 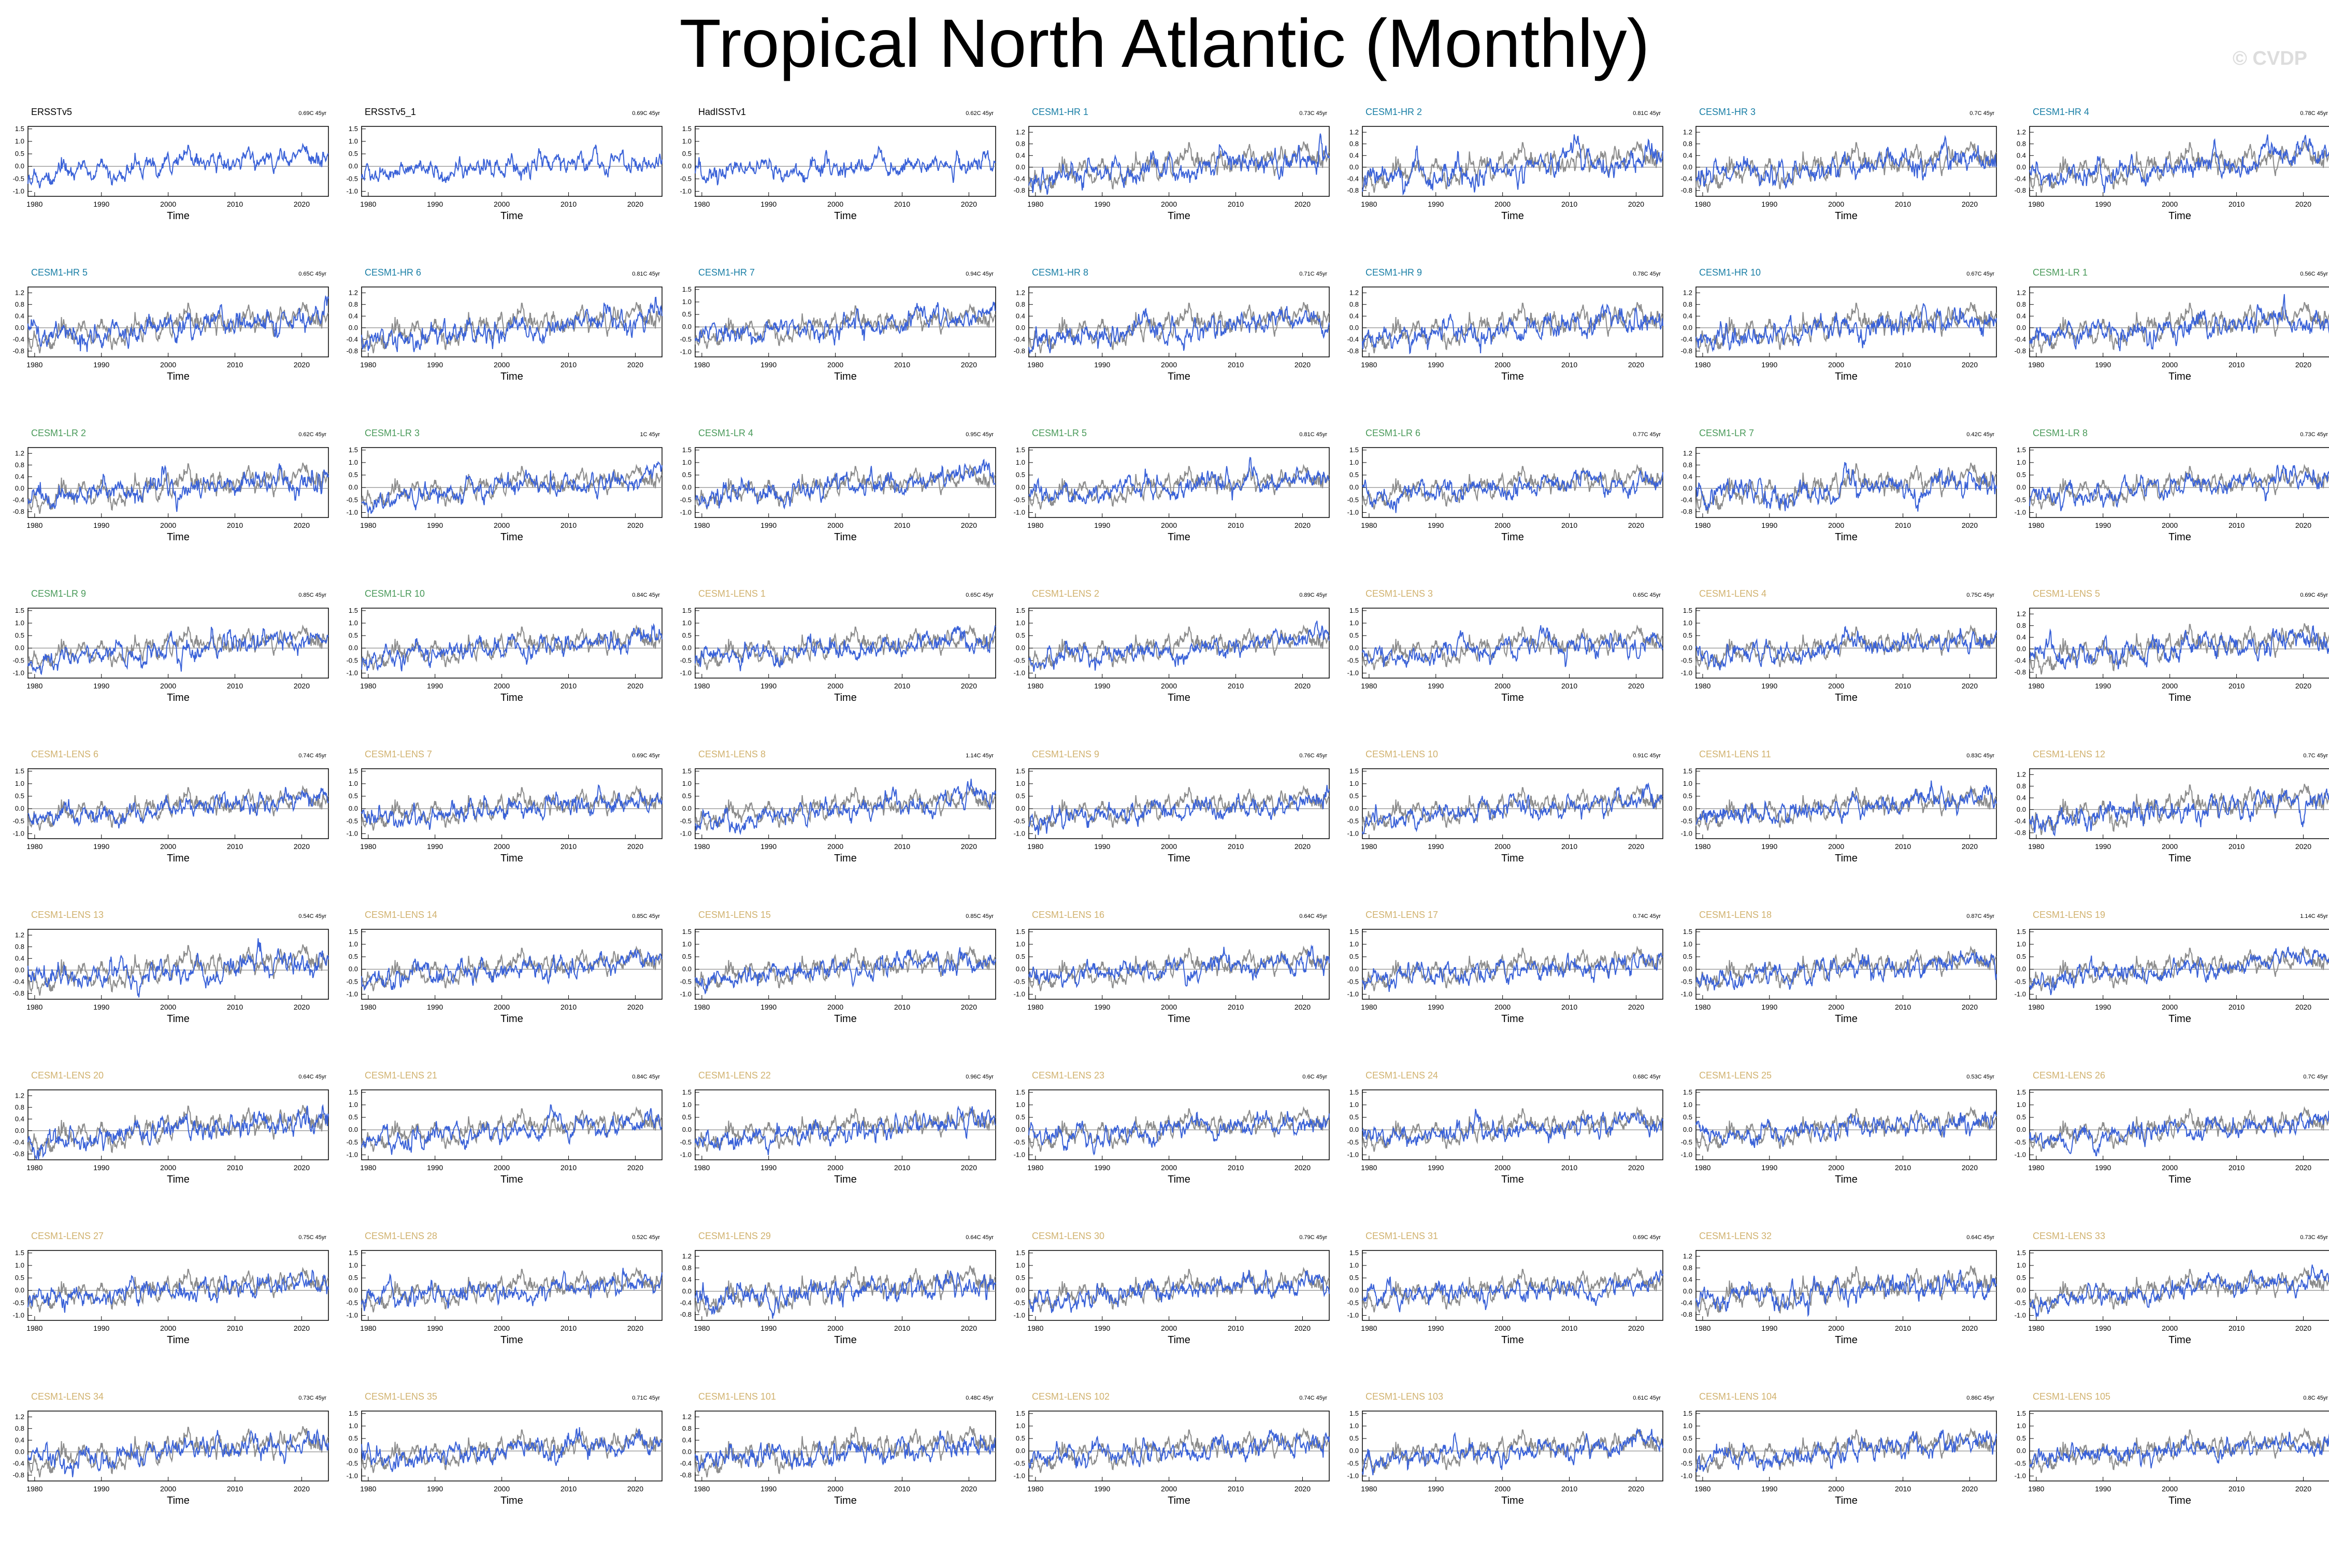 What do you see at coordinates (1020, 462) in the screenshot?
I see `y-tick-label: 1.0` at bounding box center [1020, 462].